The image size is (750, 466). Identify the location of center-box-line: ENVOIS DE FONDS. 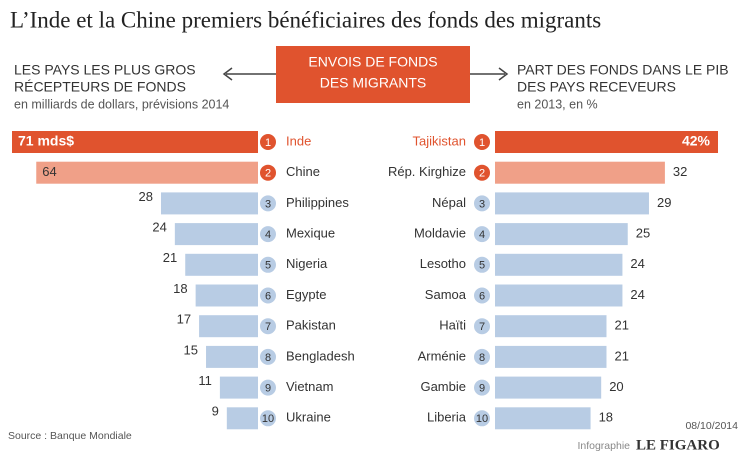
(372, 62).